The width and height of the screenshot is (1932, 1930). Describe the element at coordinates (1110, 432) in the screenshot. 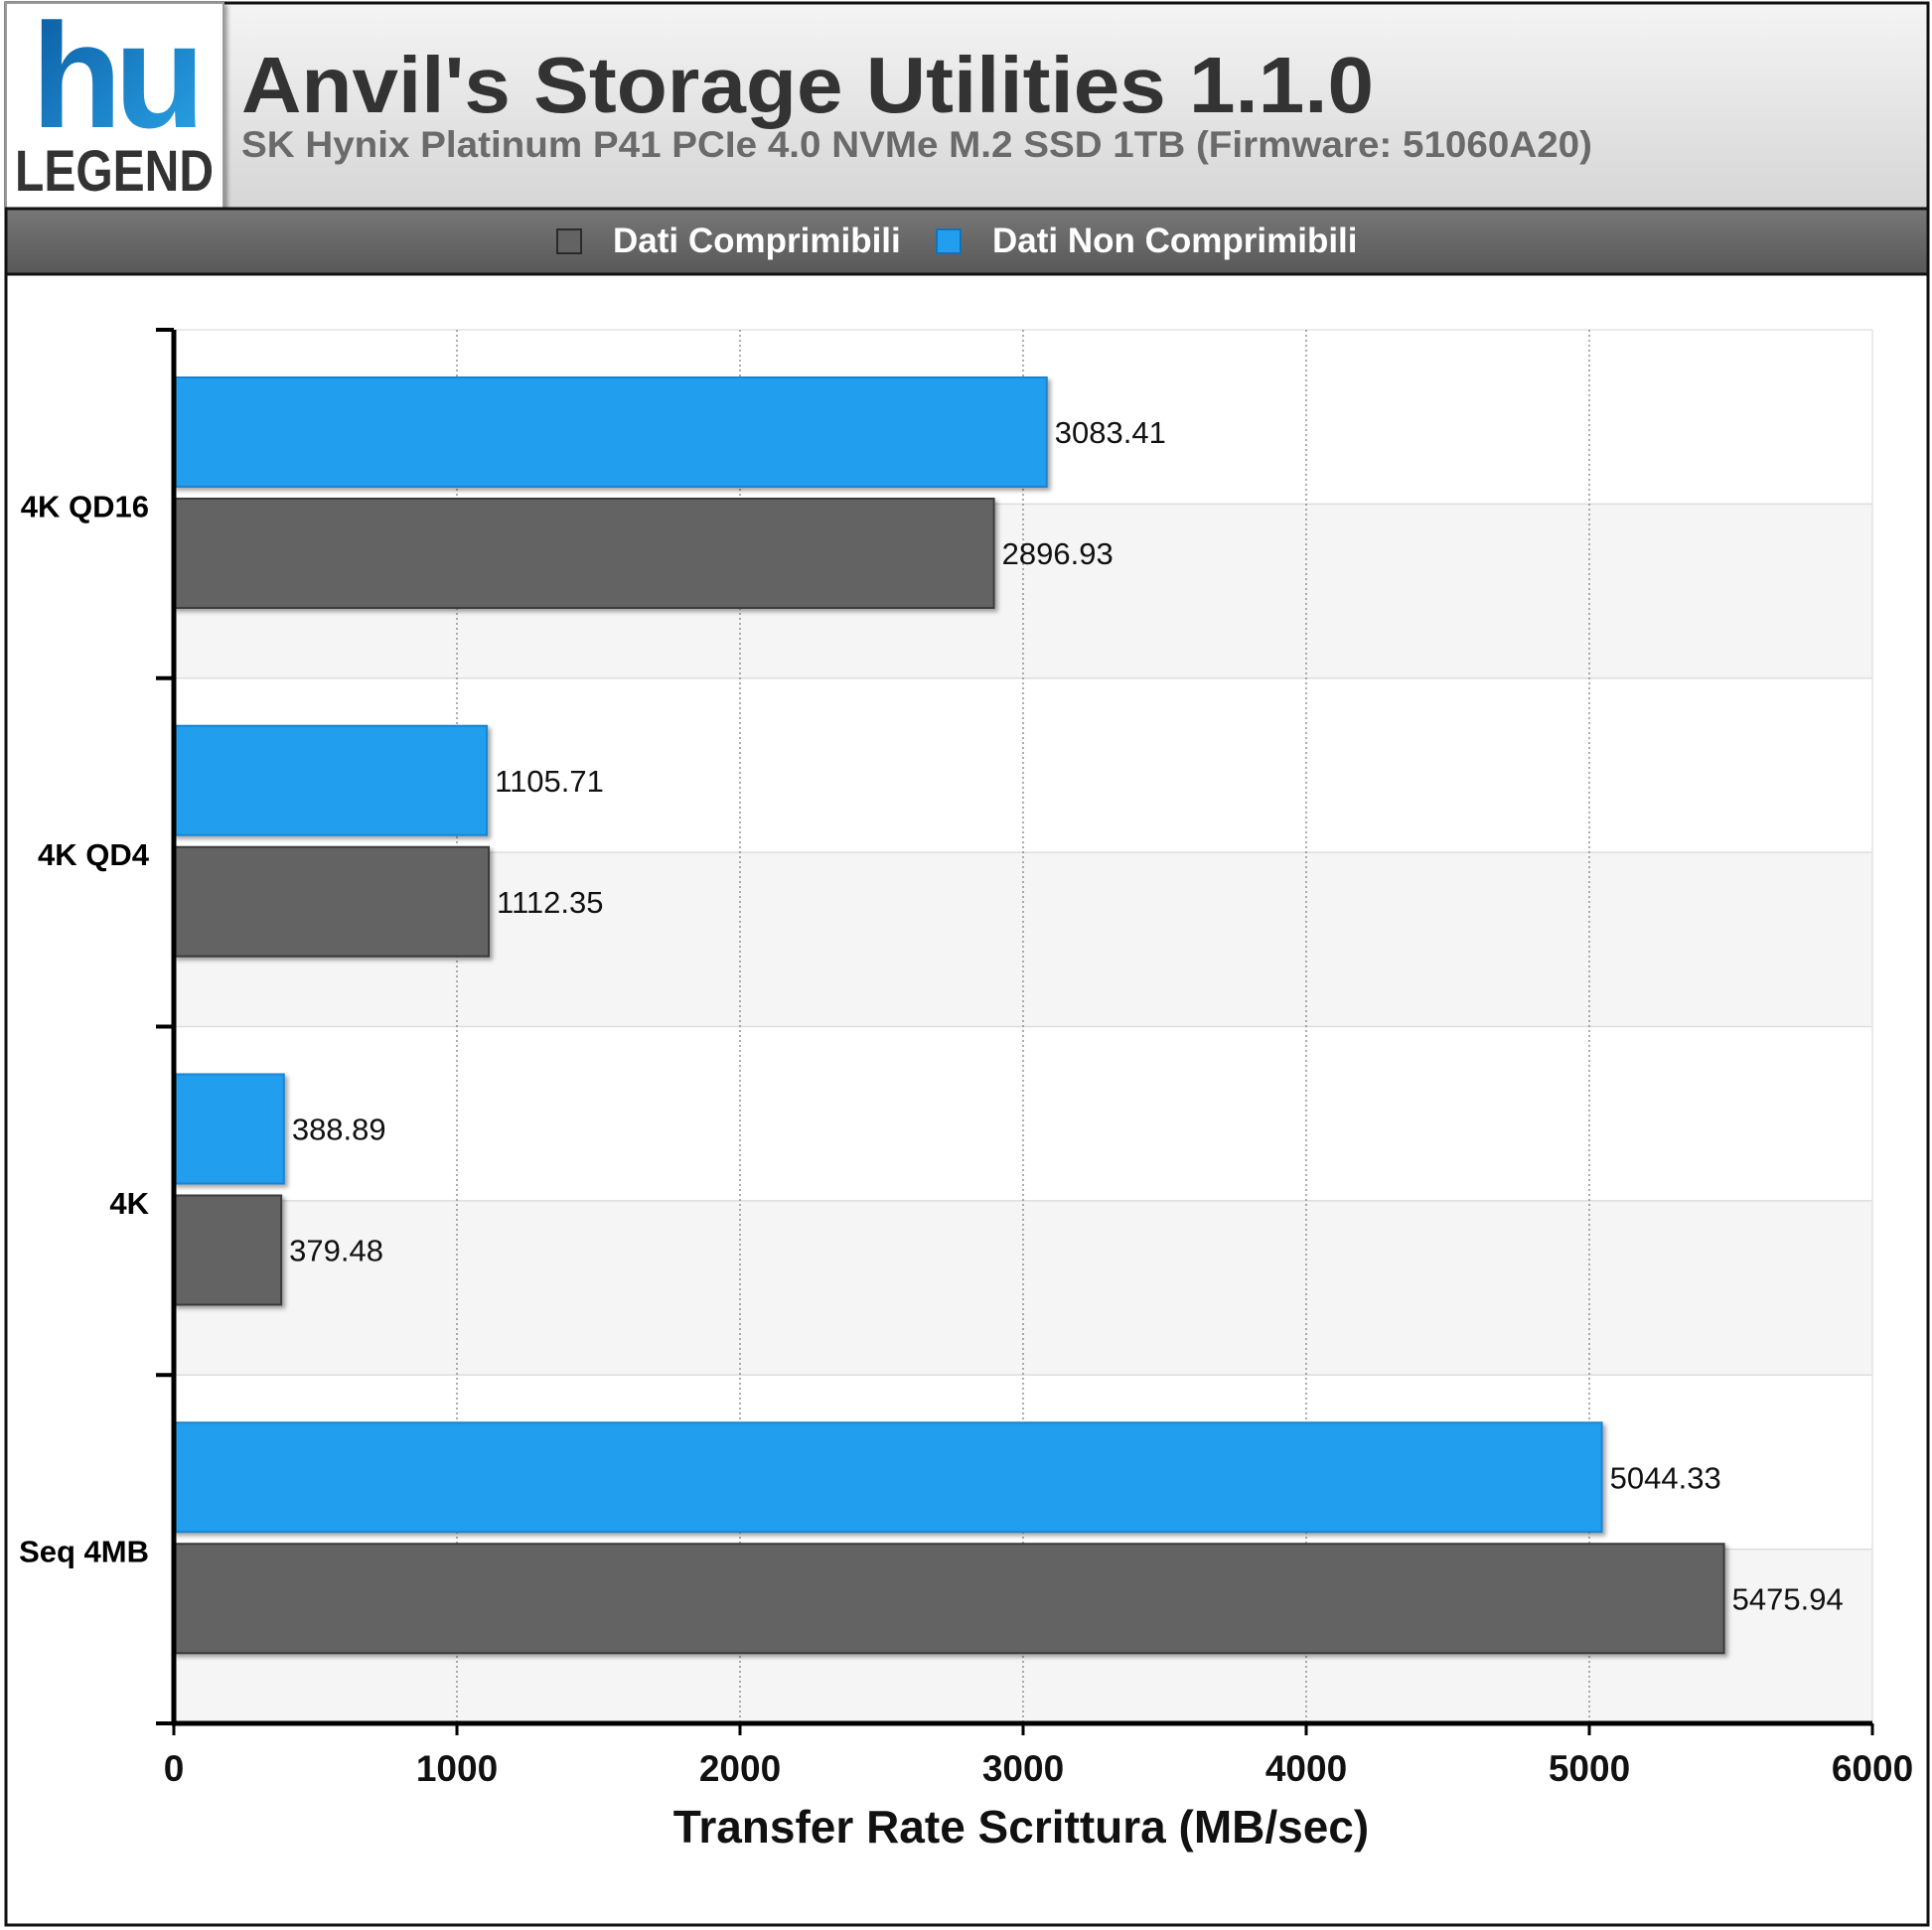

I see `data-label-incompressible: 3083.41` at that location.